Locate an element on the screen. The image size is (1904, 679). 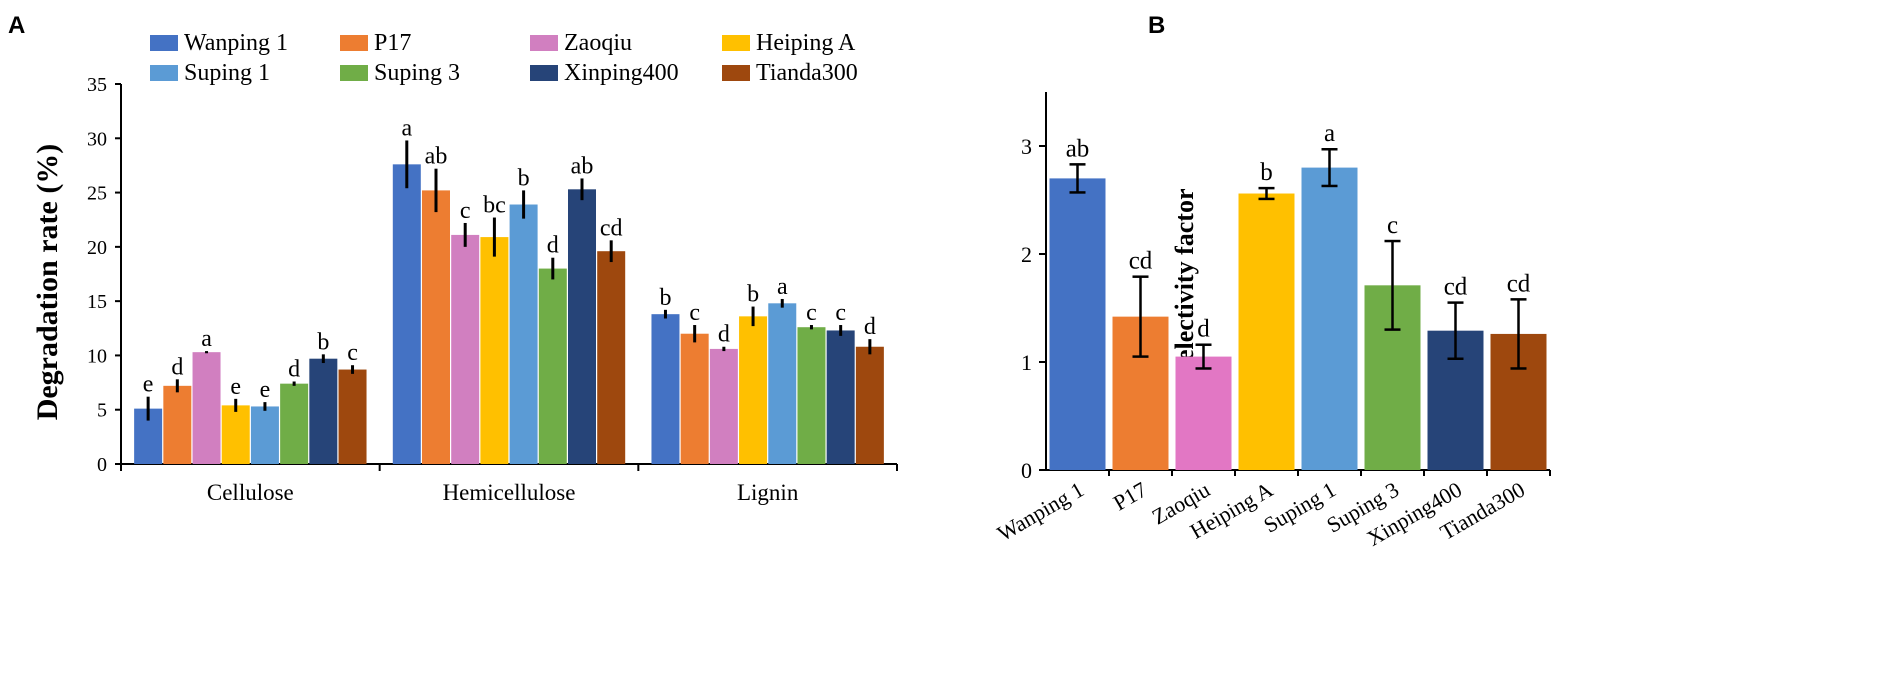
legend-label: Wanping 1 is located at coordinates (236, 43).